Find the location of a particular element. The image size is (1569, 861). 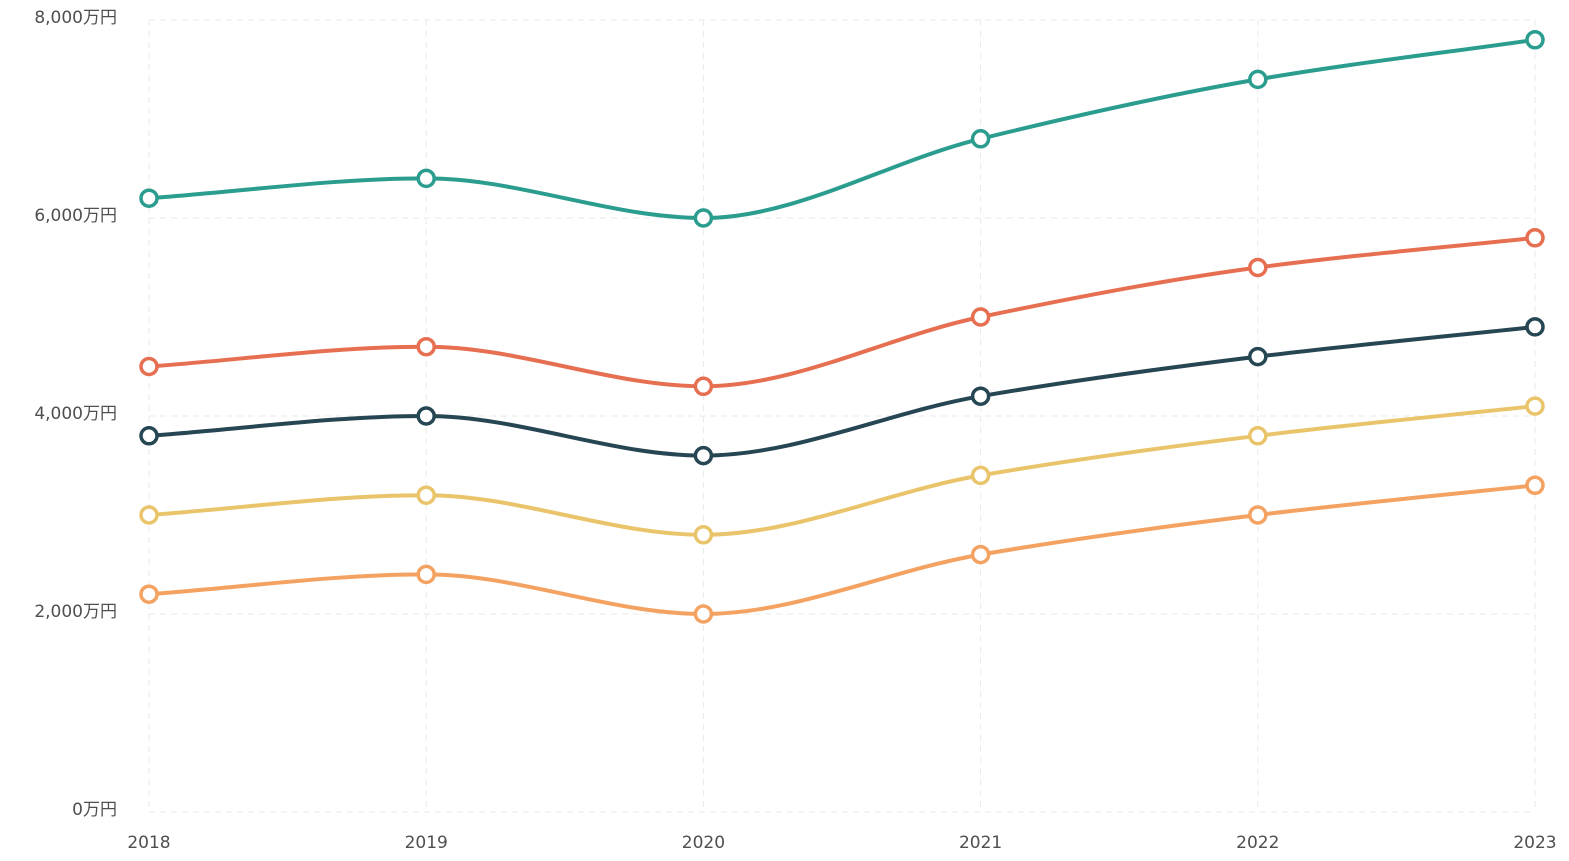

x-tick-label: 2019 is located at coordinates (426, 843).